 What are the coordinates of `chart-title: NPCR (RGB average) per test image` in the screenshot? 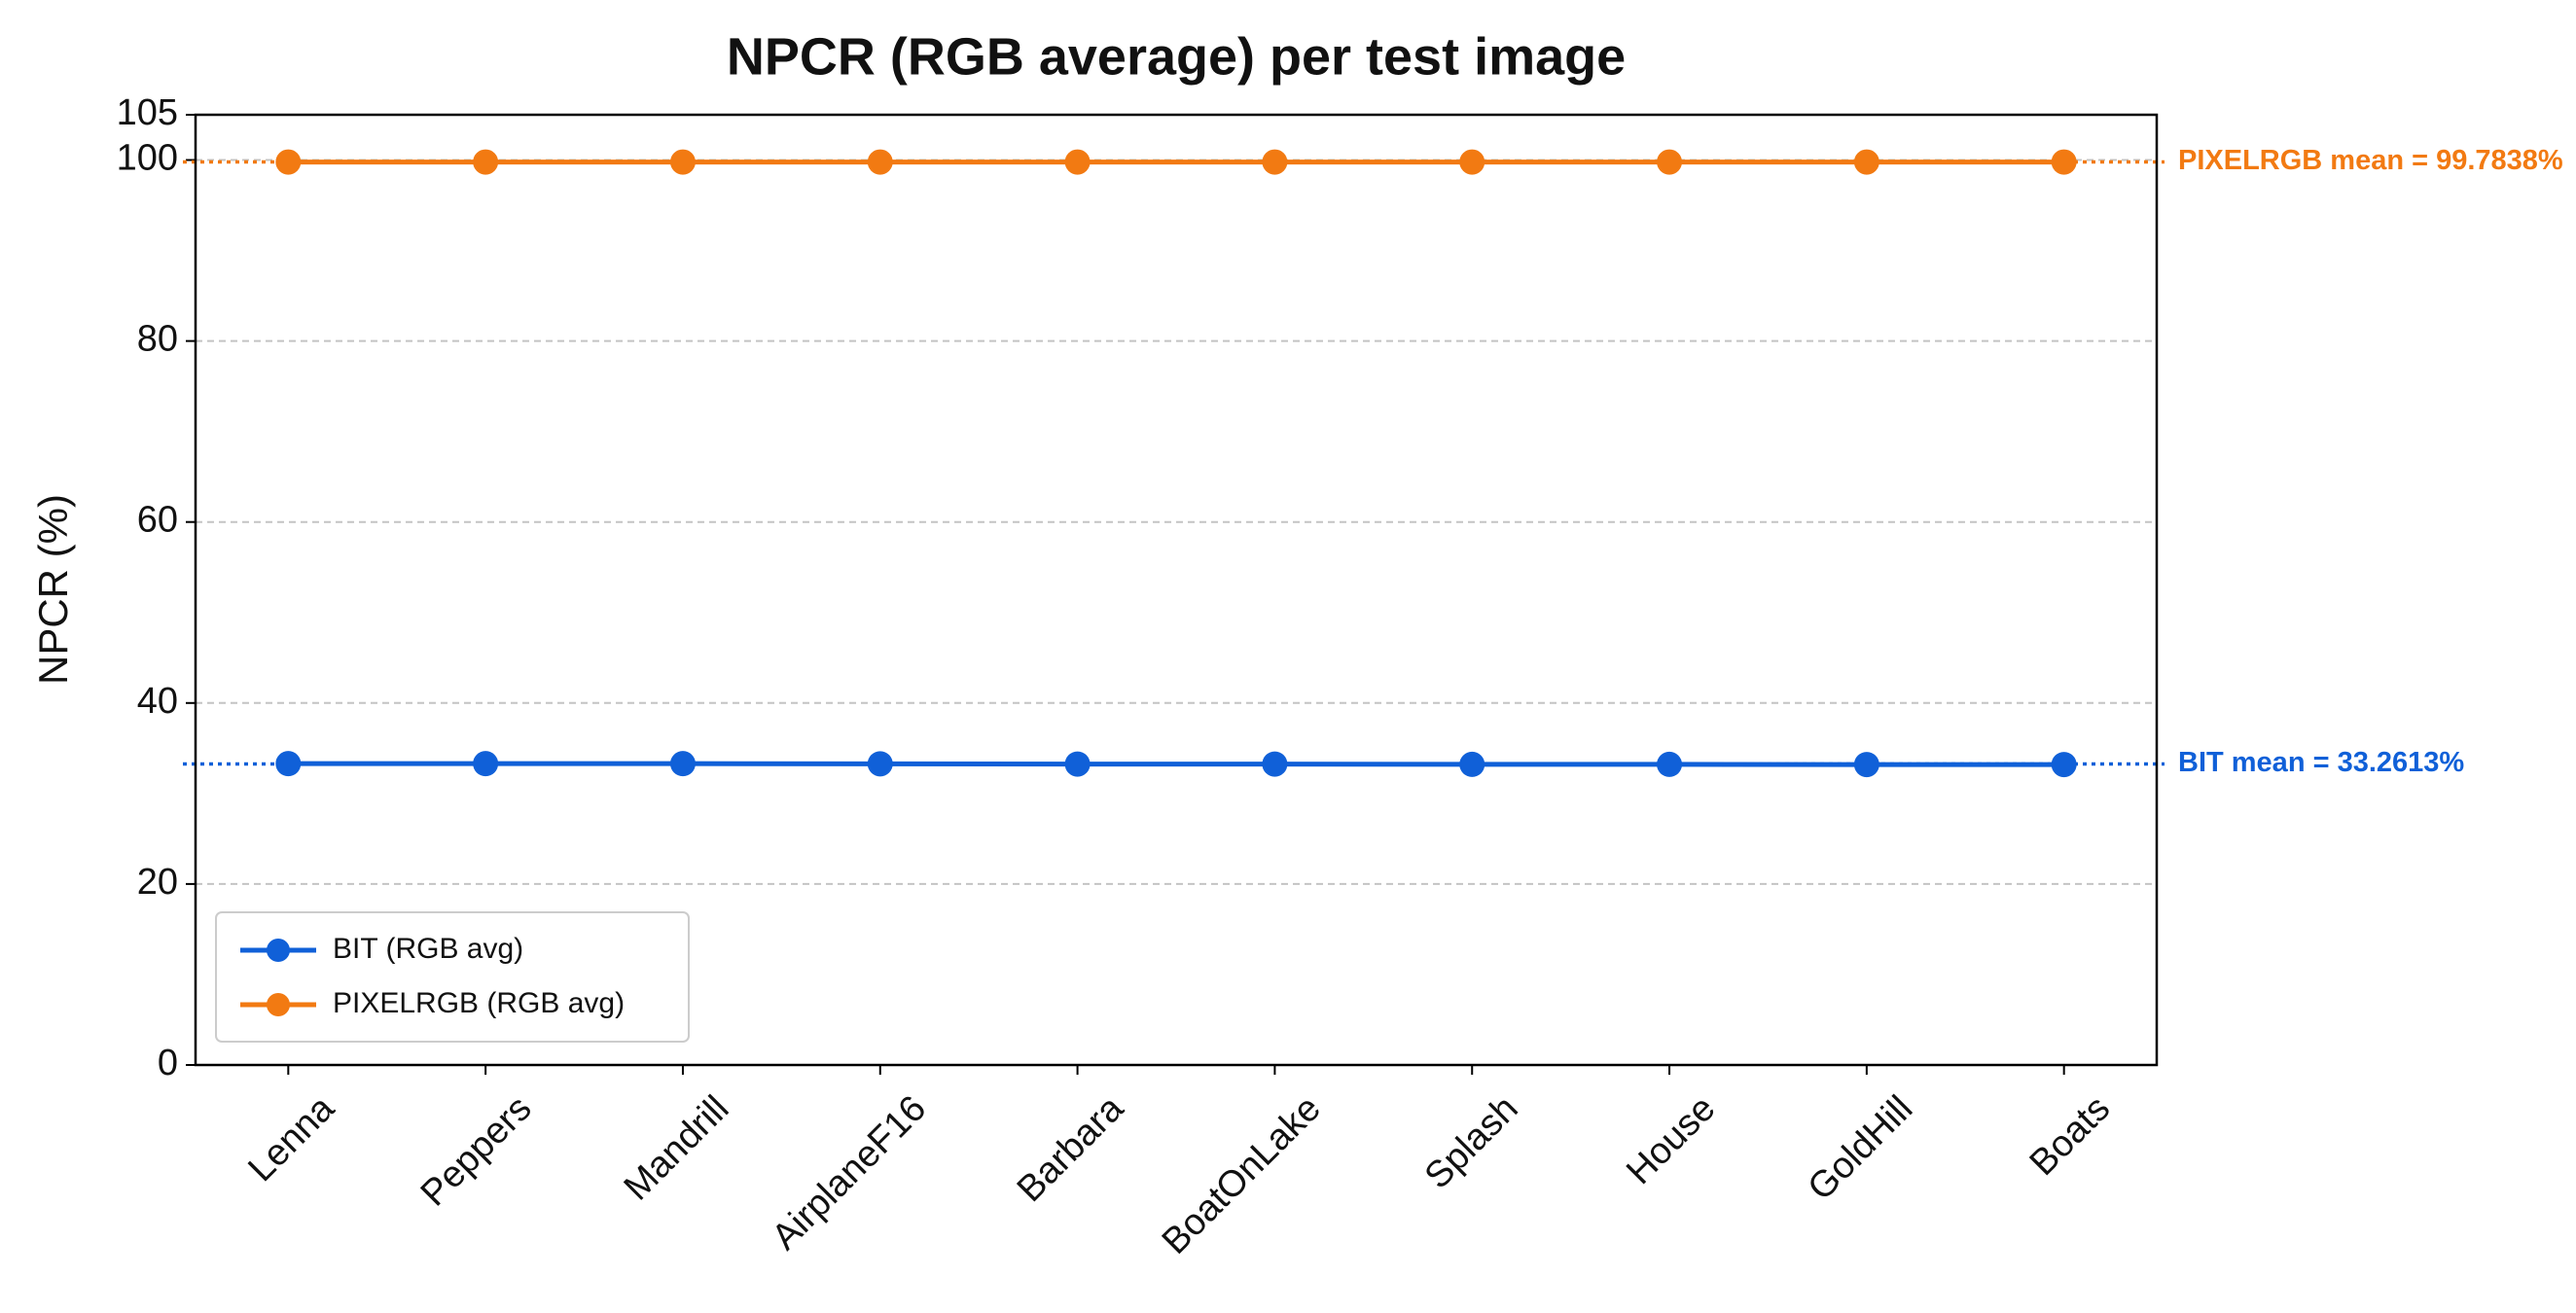 It's located at (1176, 57).